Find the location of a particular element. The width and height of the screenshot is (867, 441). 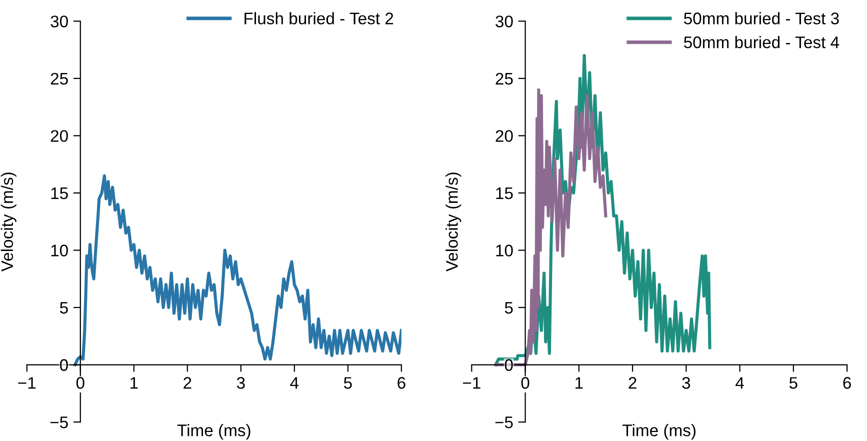

legend-label: 50mm buried - Test 3 is located at coordinates (761, 18).